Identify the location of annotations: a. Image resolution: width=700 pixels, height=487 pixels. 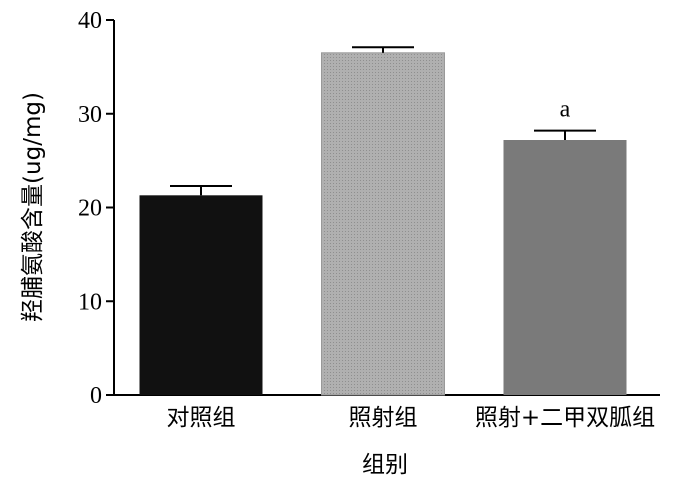
(565, 110).